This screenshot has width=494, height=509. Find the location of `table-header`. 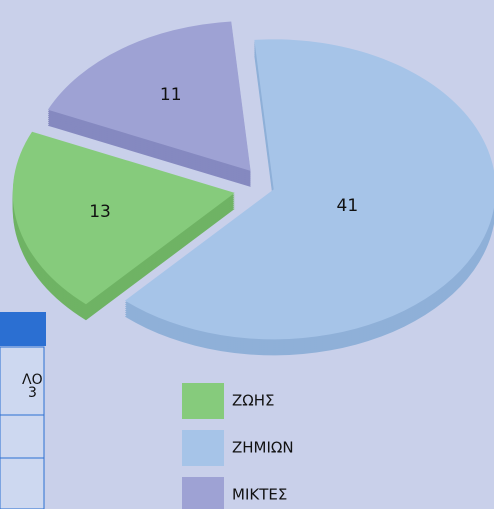

table-header is located at coordinates (23, 329).